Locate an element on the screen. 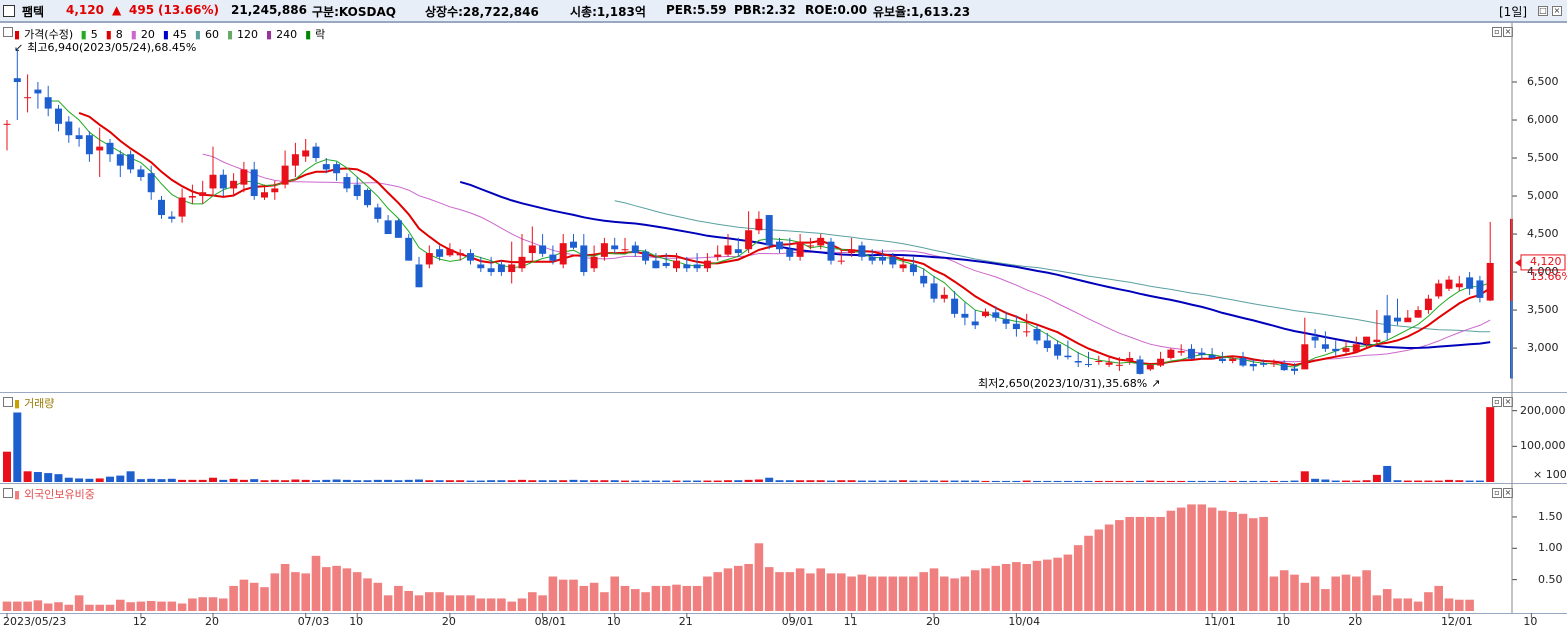 This screenshot has height=630, width=1567. foreign-menu-icon is located at coordinates (8, 493).